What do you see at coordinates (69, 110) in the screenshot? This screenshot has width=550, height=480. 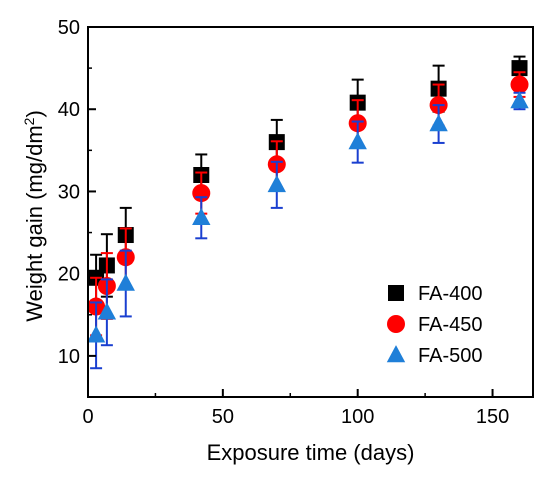 I see `y-tick-label: 40` at bounding box center [69, 110].